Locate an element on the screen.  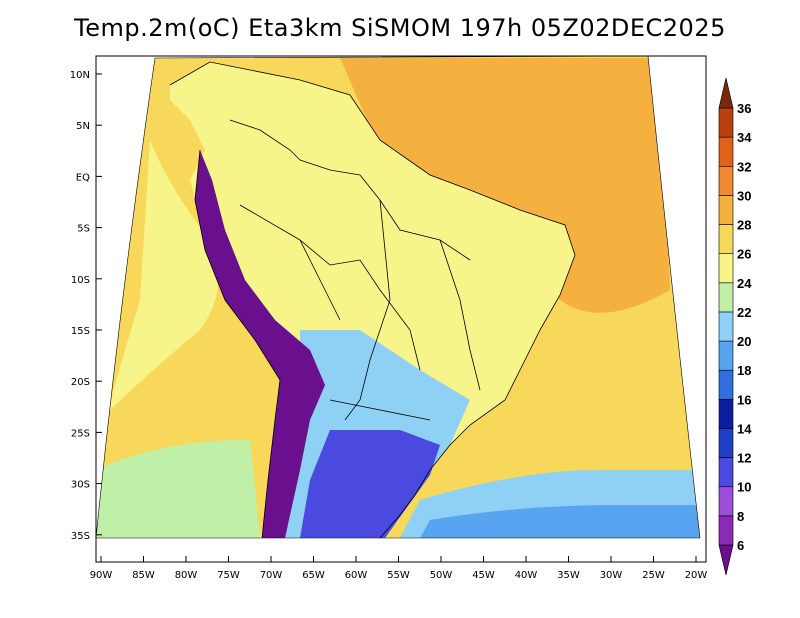
lon-tick-label: 70W is located at coordinates (271, 575).